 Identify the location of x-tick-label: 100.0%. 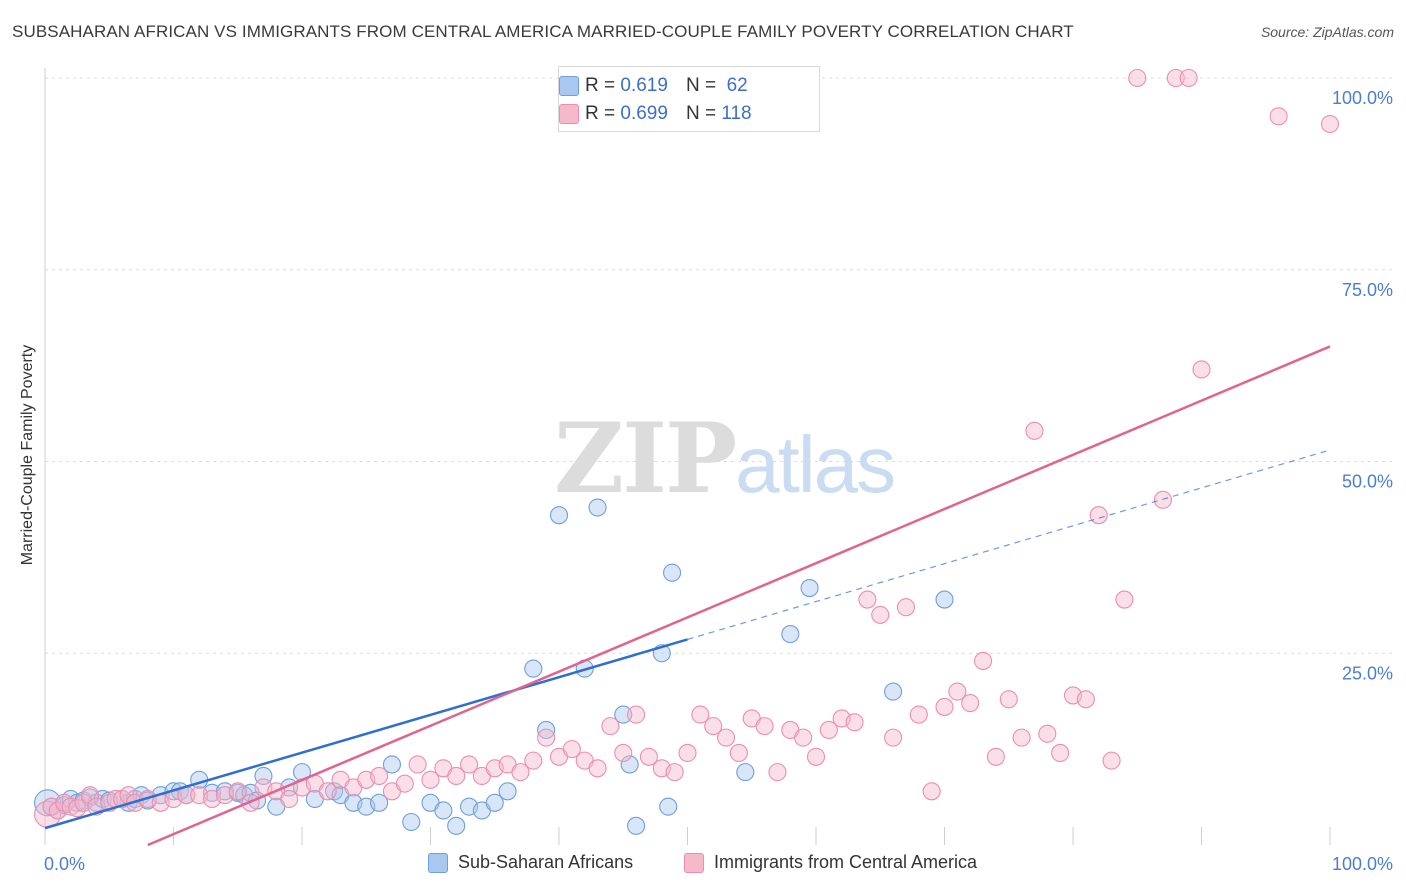
(1362, 864).